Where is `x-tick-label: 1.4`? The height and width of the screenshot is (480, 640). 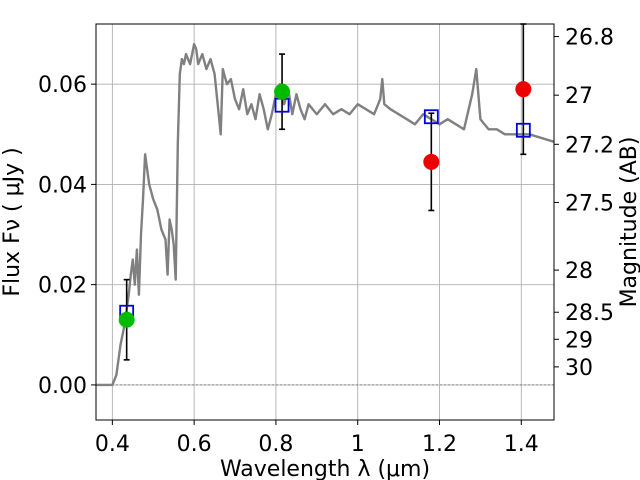 x-tick-label: 1.4 is located at coordinates (521, 444).